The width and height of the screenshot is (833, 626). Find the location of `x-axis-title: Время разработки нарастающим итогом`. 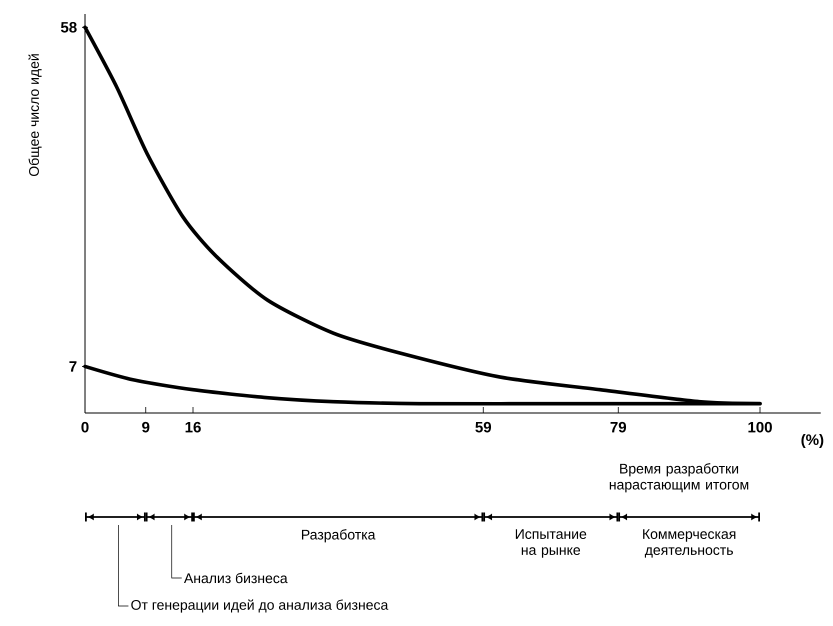

x-axis-title: Время разработки нарастающим итогом is located at coordinates (679, 477).